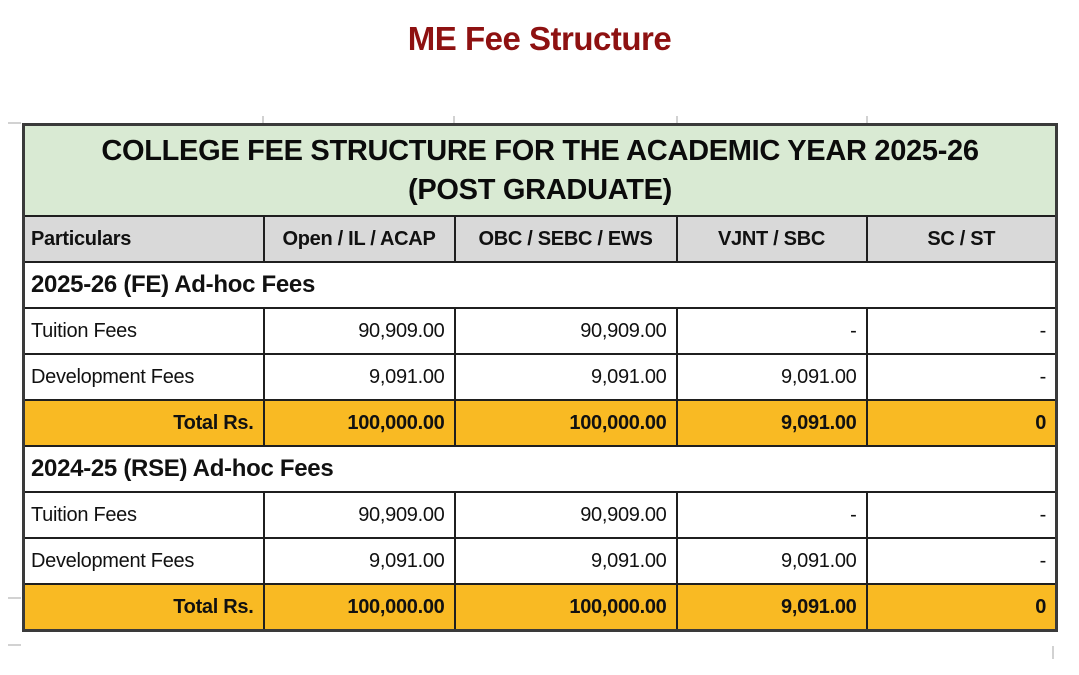 This screenshot has width=1079, height=675. Describe the element at coordinates (359, 239) in the screenshot. I see `column-header-open-il-acap: Open / IL / ACAP` at that location.